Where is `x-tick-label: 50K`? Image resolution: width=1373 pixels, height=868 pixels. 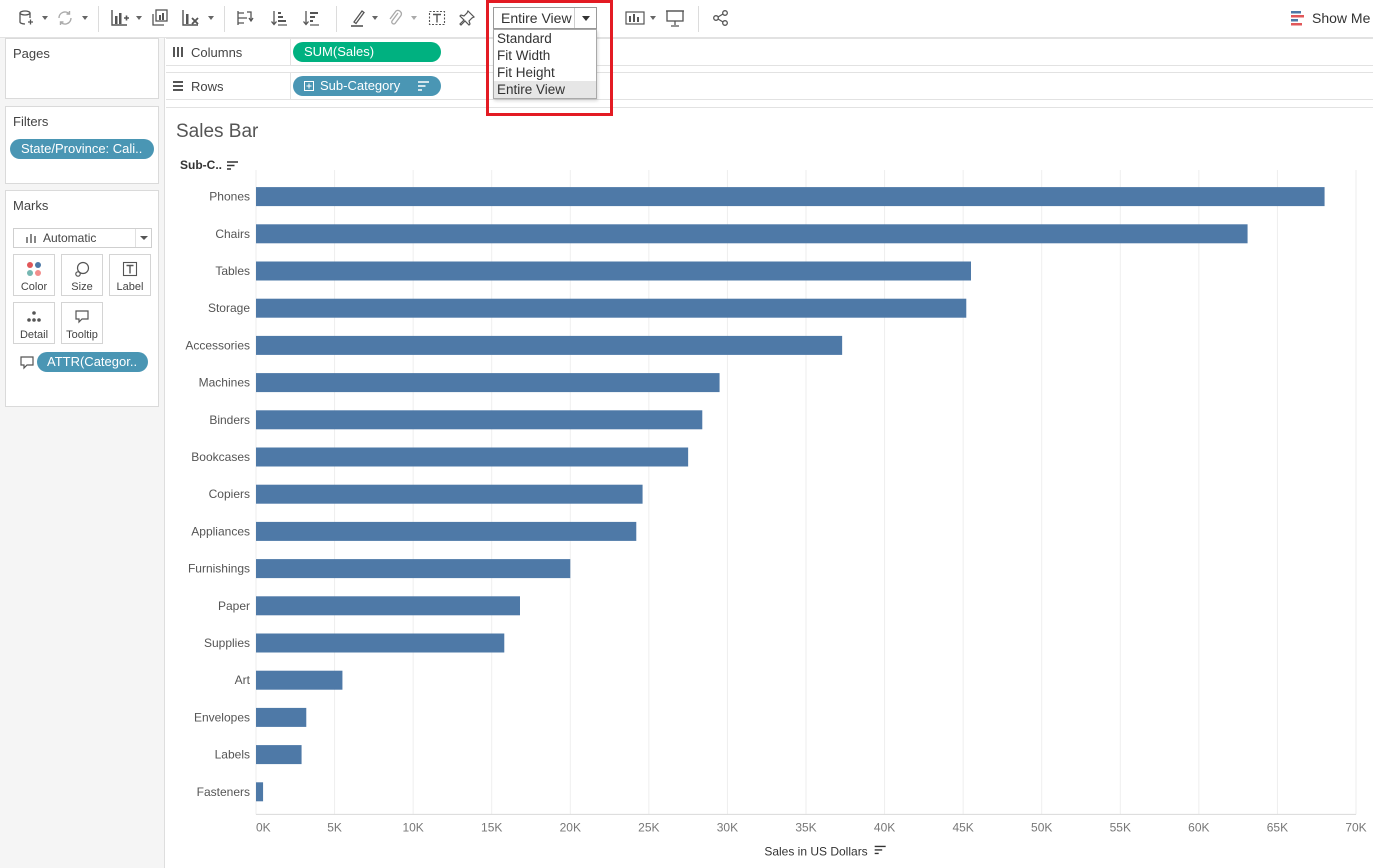 x-tick-label: 50K is located at coordinates (1041, 827).